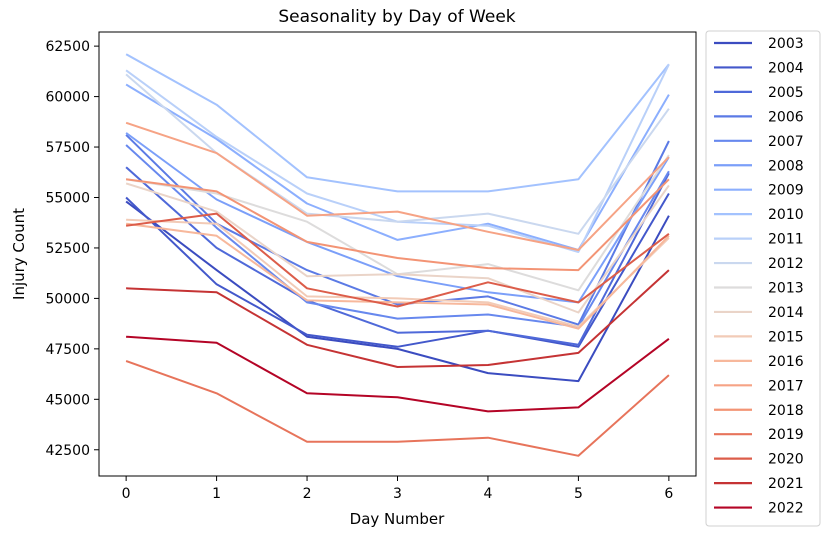 The width and height of the screenshot is (828, 554). I want to click on y-tick-label: 55000, so click(67, 198).